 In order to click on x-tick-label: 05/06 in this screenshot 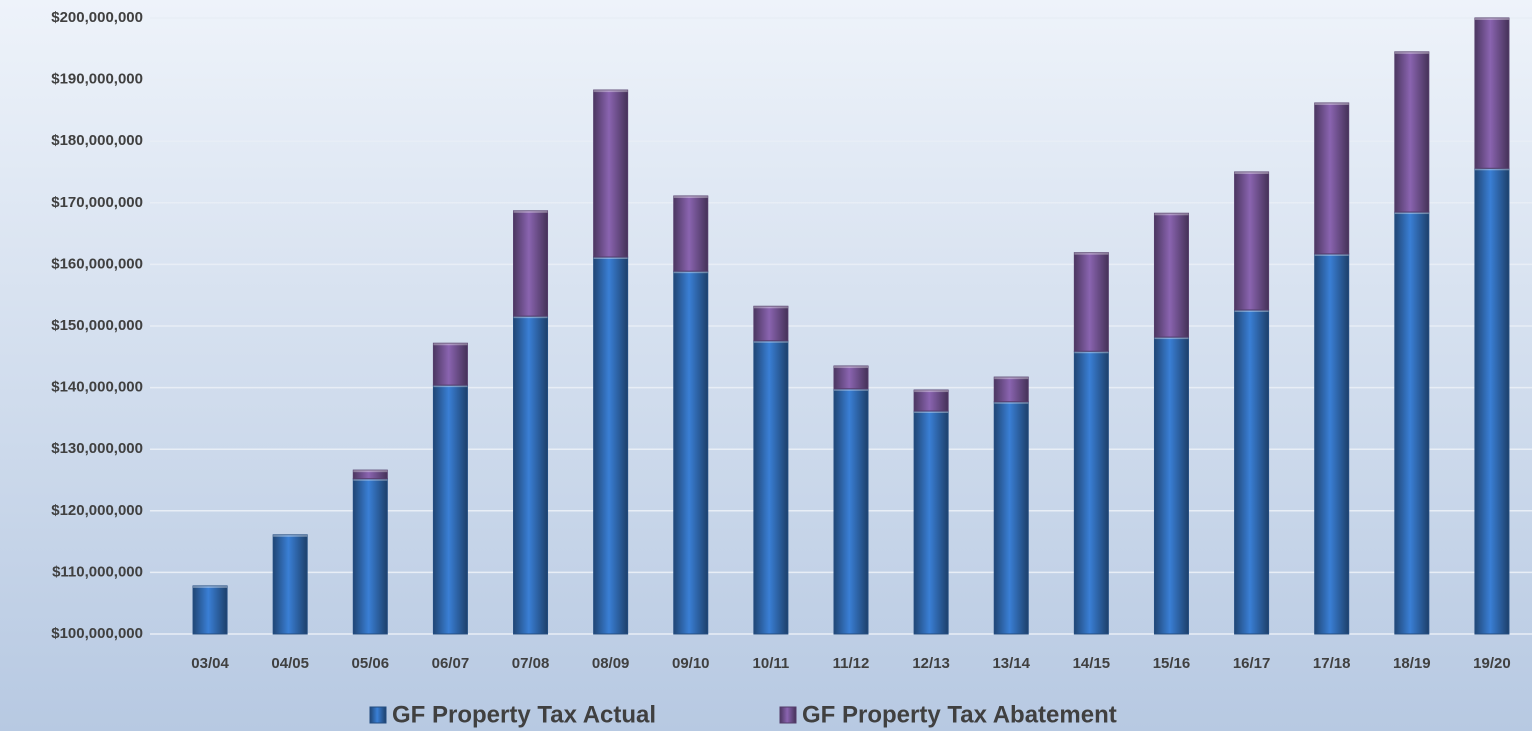, I will do `click(371, 663)`.